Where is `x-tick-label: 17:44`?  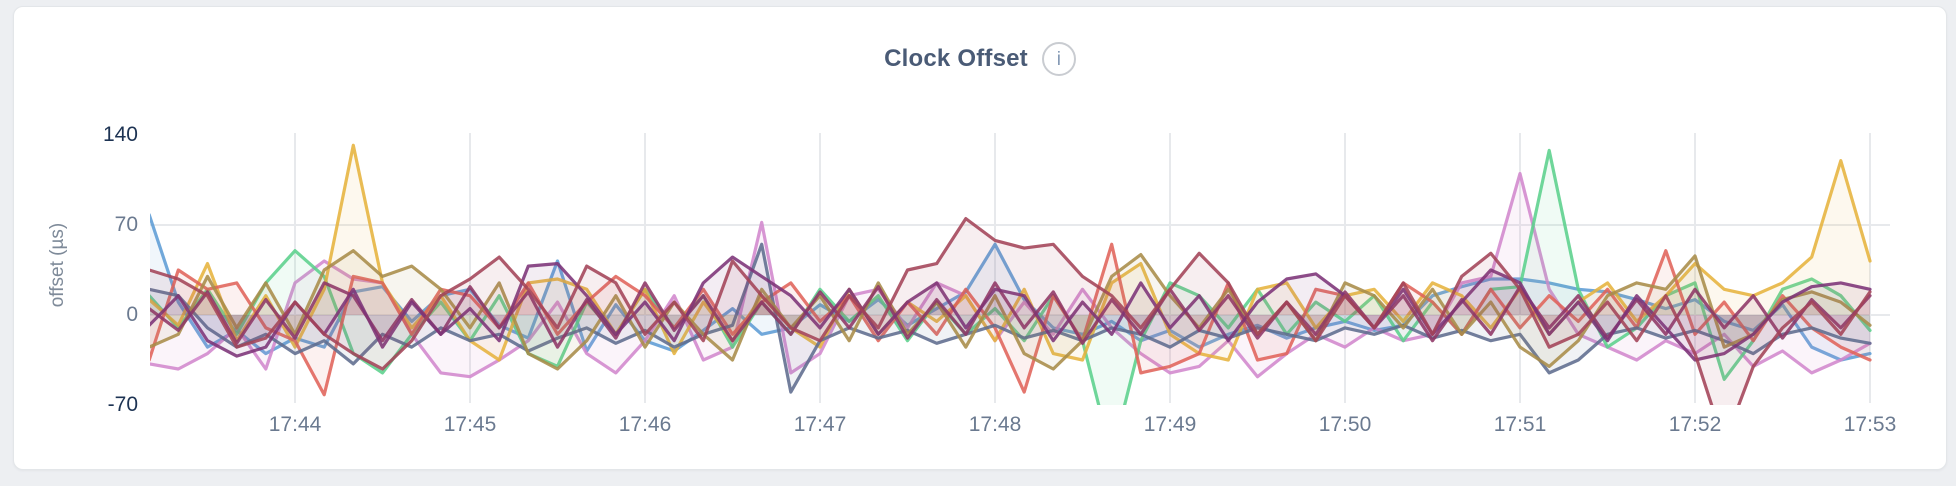
x-tick-label: 17:44 is located at coordinates (295, 424).